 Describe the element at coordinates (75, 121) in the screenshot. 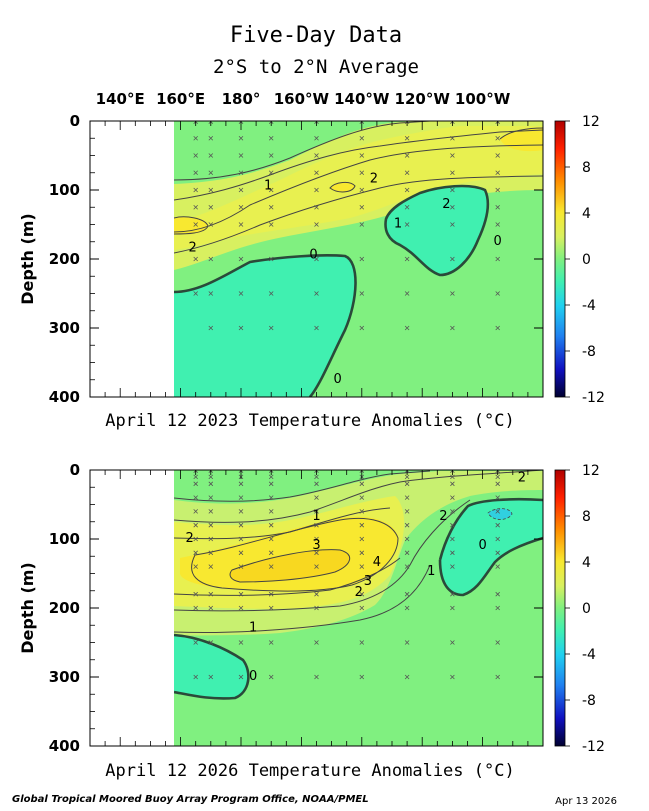

I see `y-tick-label: 0` at that location.